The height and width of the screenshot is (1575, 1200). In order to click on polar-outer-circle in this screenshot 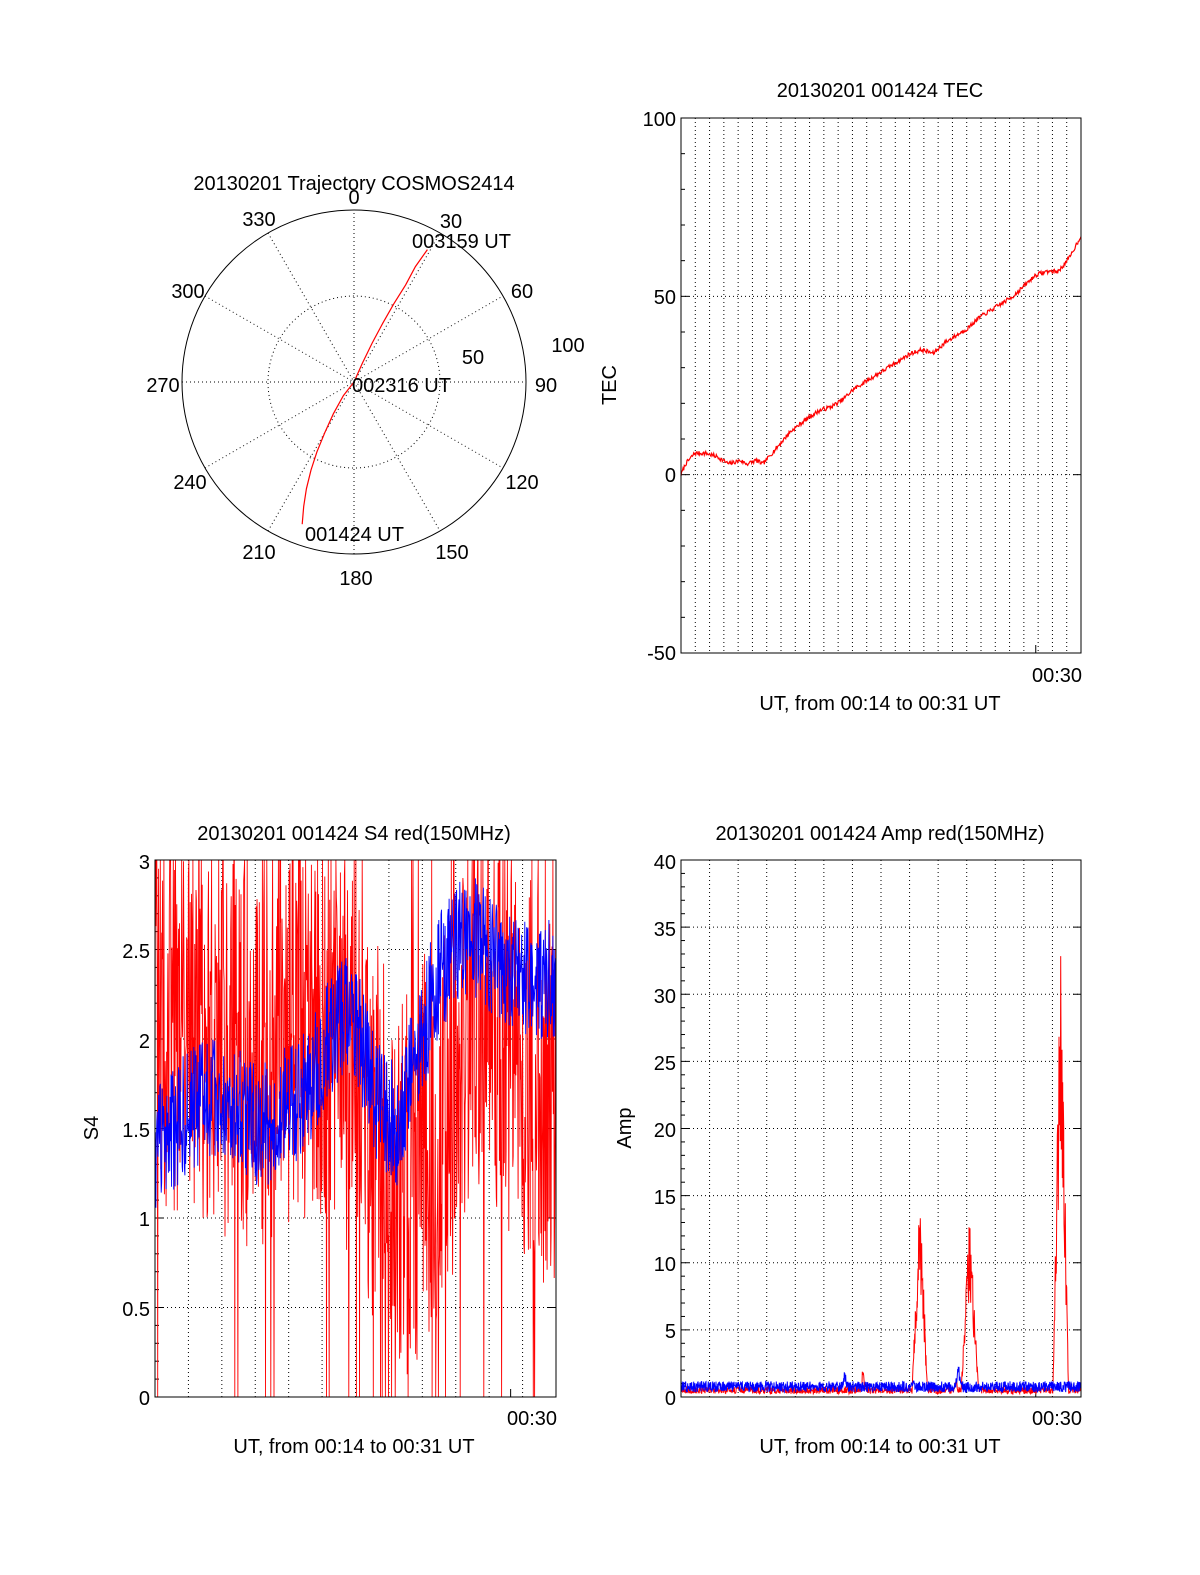, I will do `click(354, 382)`.